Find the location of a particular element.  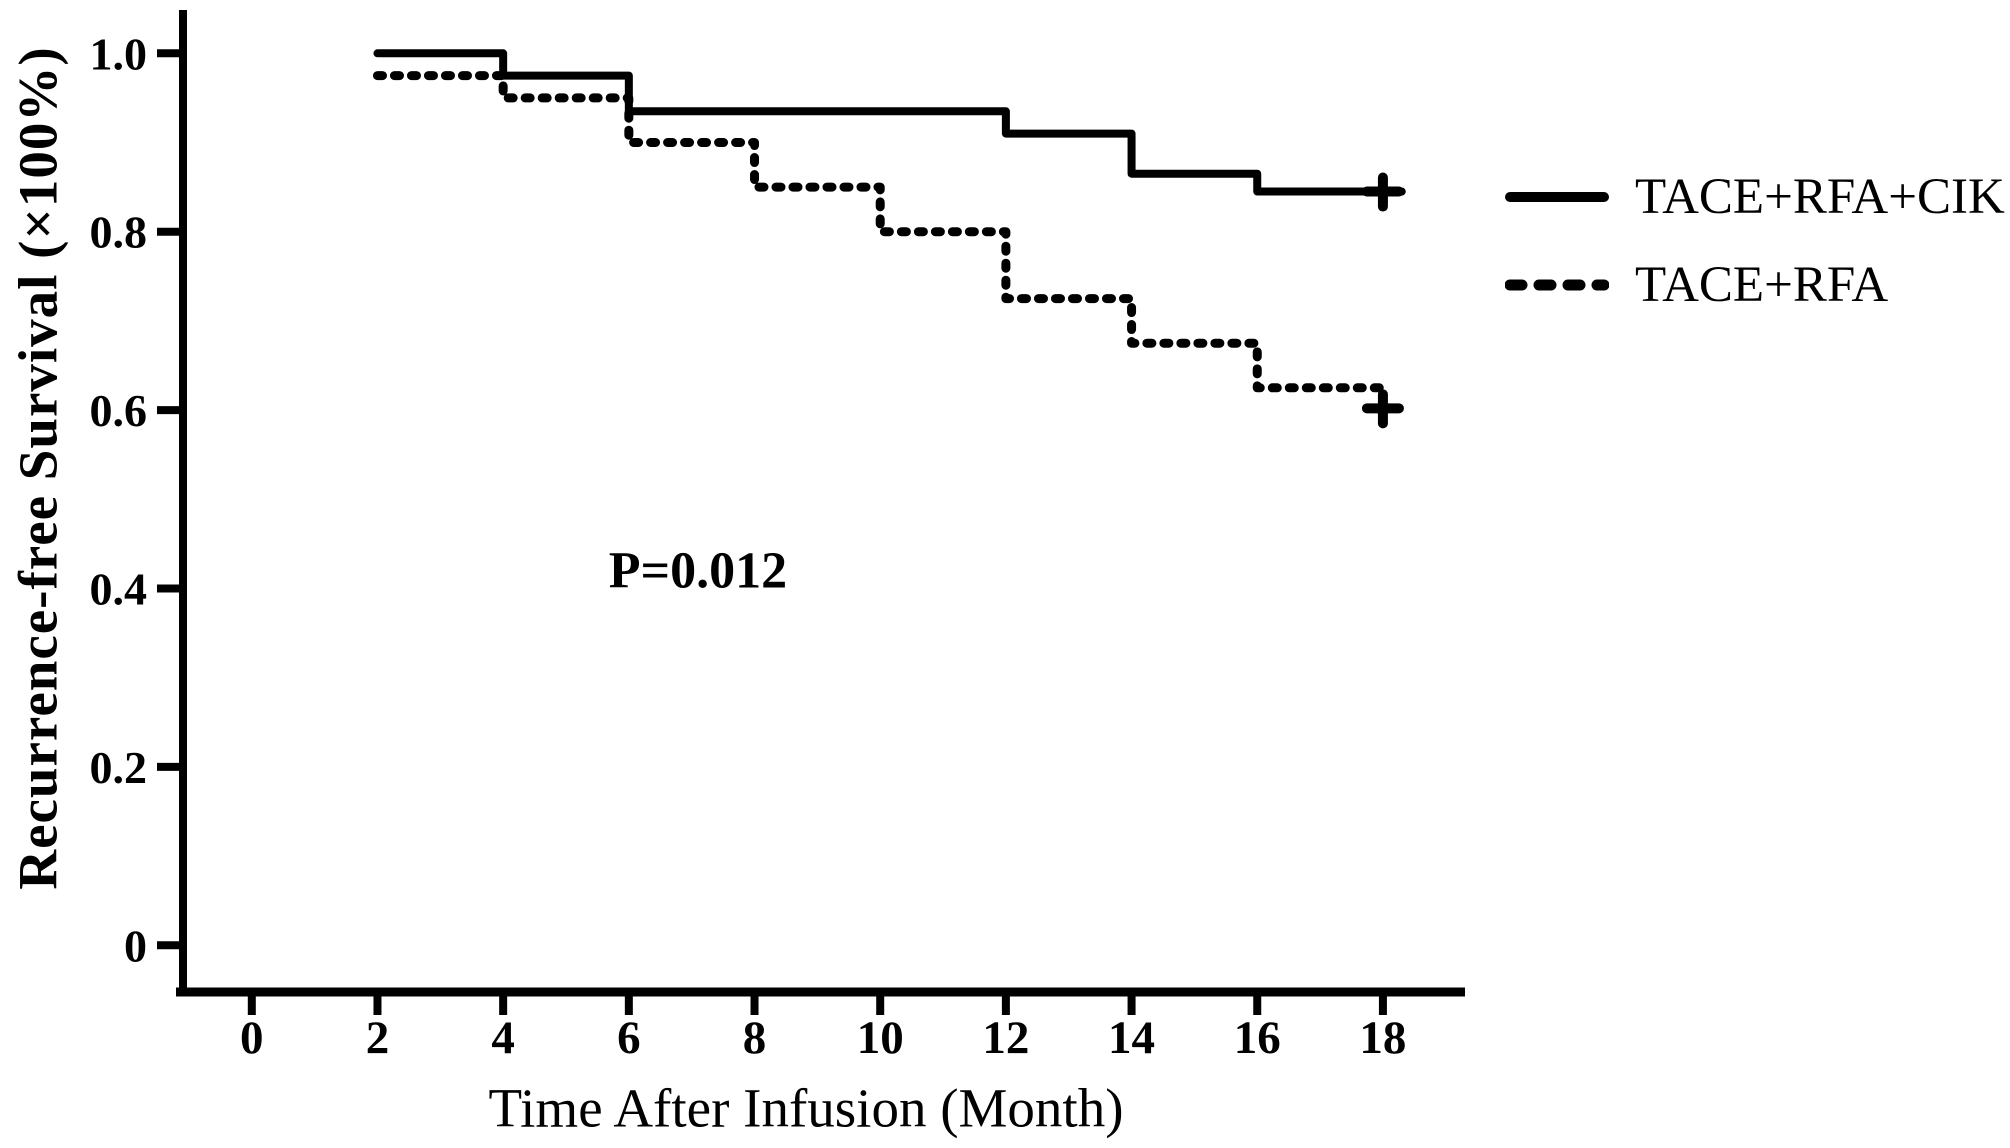

dashed-line-swatch is located at coordinates (1557, 285).